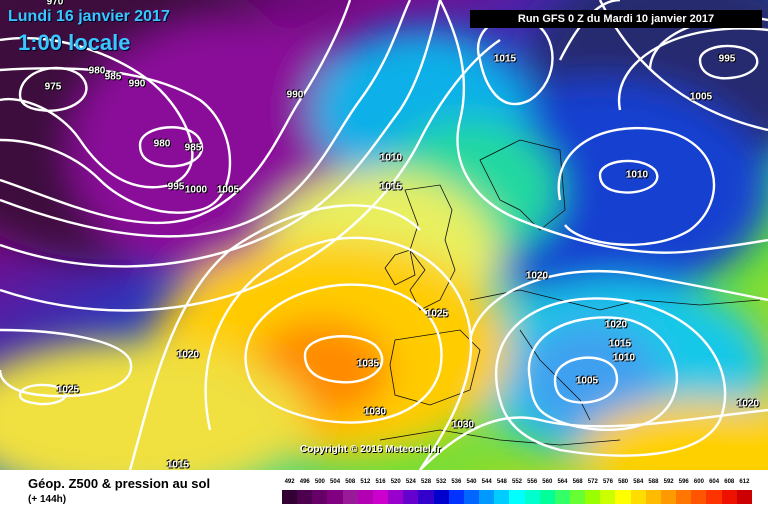  Describe the element at coordinates (53, 87) in the screenshot. I see `isobar-label: 975` at that location.